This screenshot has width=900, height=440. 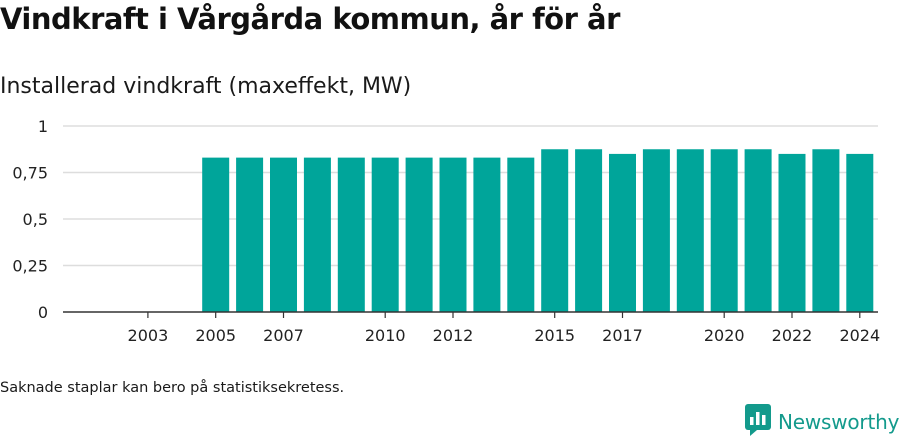 What do you see at coordinates (385, 335) in the screenshot?
I see `x-tick-label: 2010` at bounding box center [385, 335].